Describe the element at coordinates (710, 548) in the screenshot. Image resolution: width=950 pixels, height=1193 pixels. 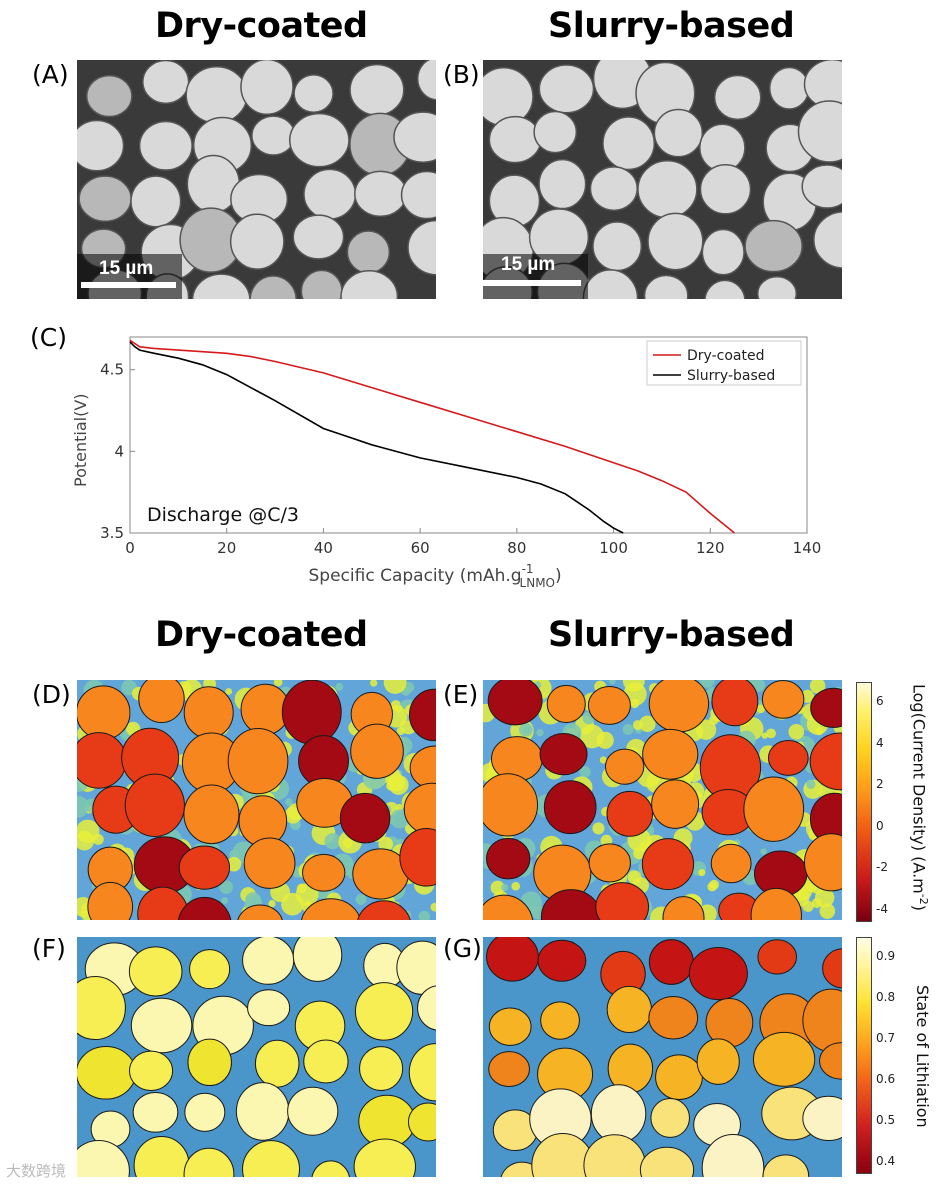
I see `x-tick-label: 120` at that location.